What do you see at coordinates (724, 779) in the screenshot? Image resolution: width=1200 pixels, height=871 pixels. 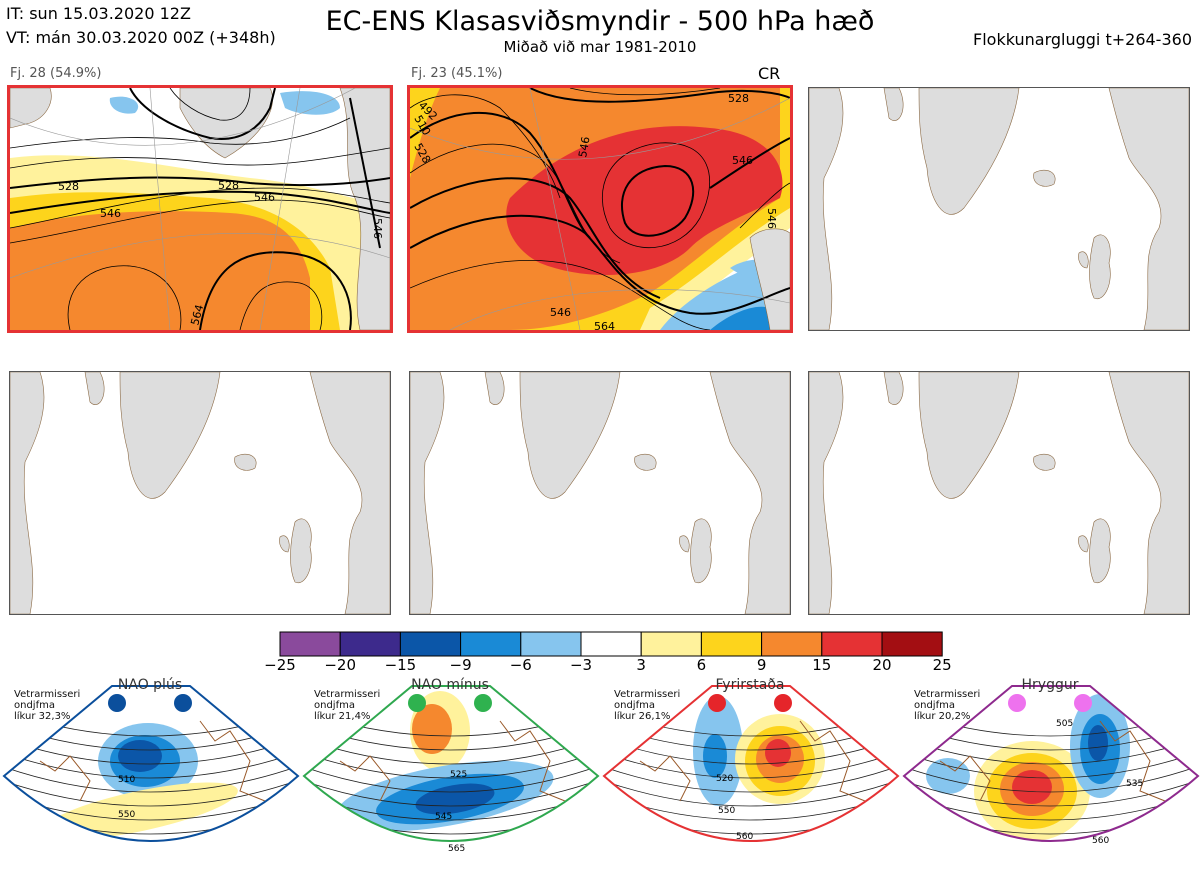 I see `contour-label: 520` at bounding box center [724, 779].